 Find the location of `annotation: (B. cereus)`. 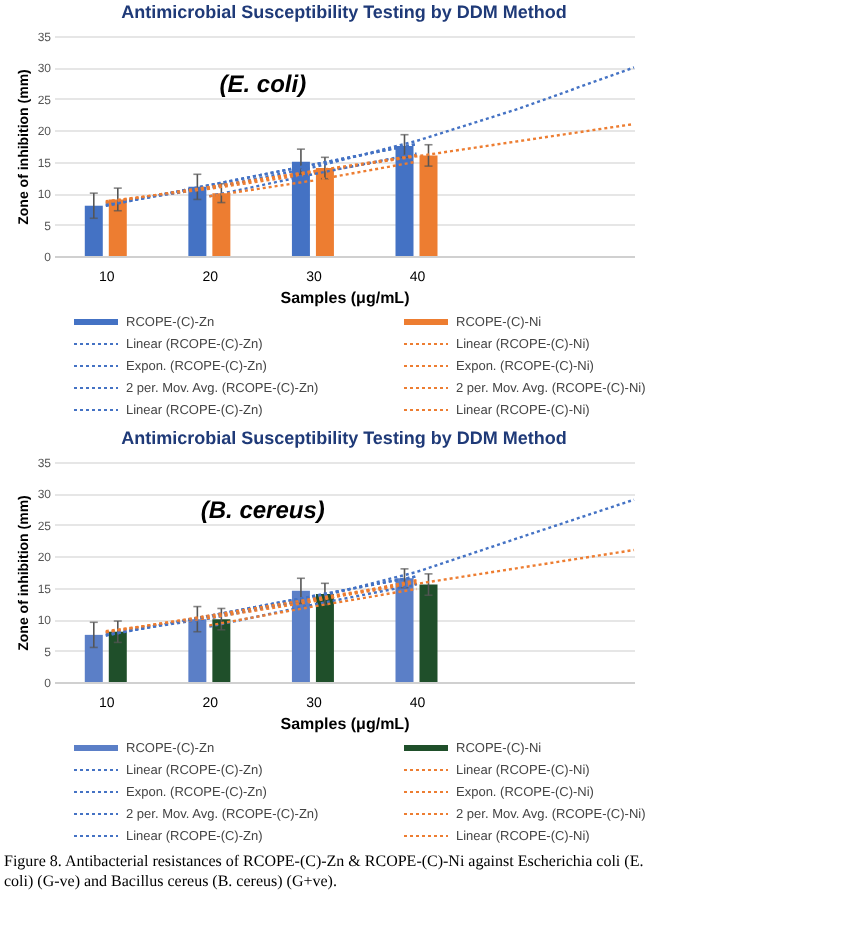

annotation: (B. cereus) is located at coordinates (262, 510).